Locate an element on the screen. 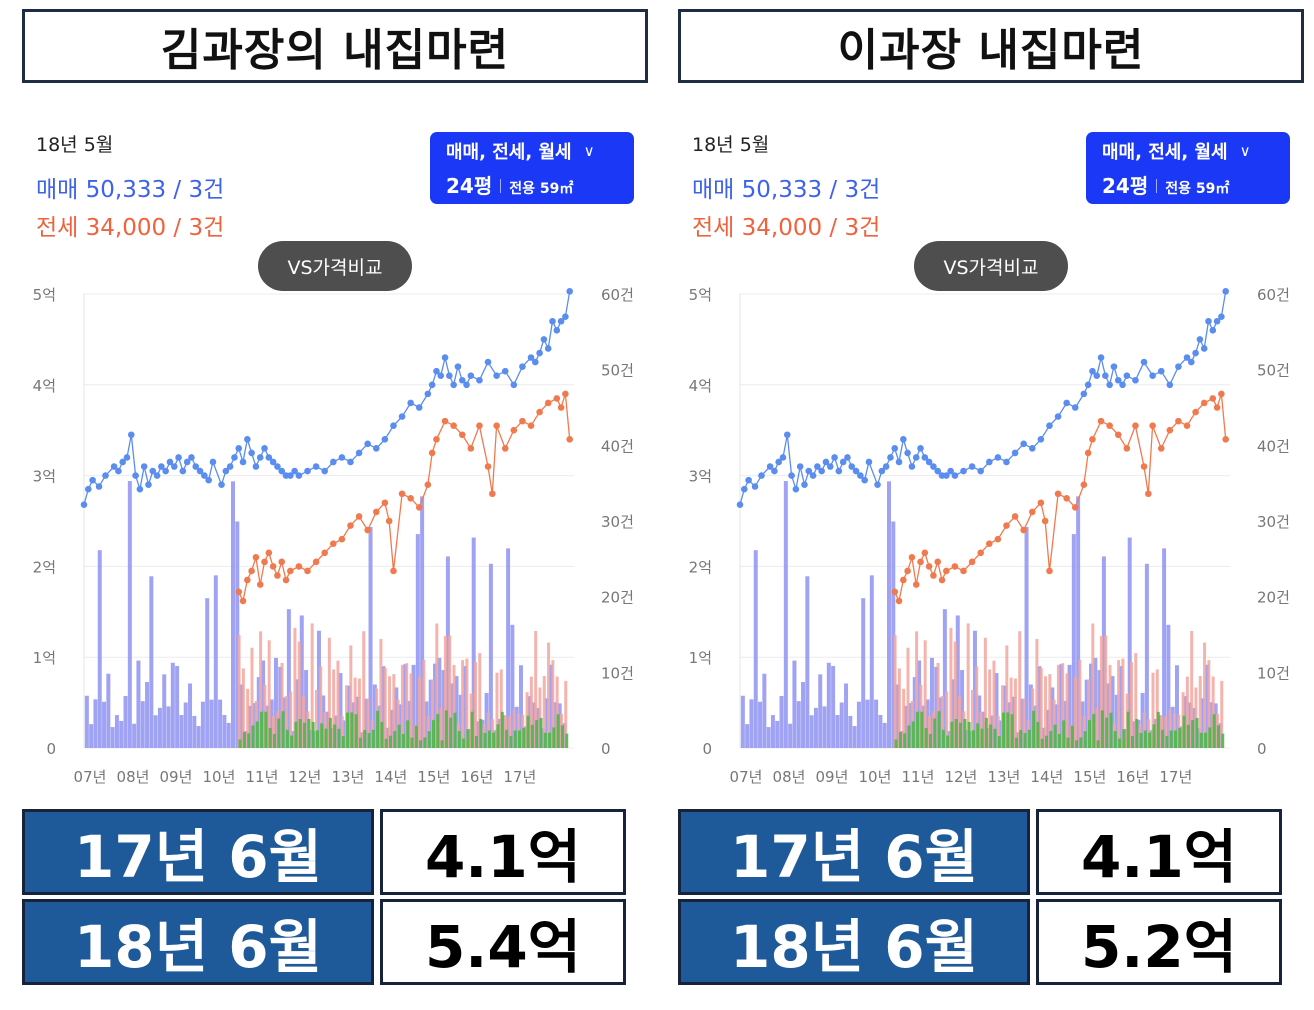 This screenshot has height=1010, width=1314. stat-period-label: 18년 6월 is located at coordinates (854, 942).